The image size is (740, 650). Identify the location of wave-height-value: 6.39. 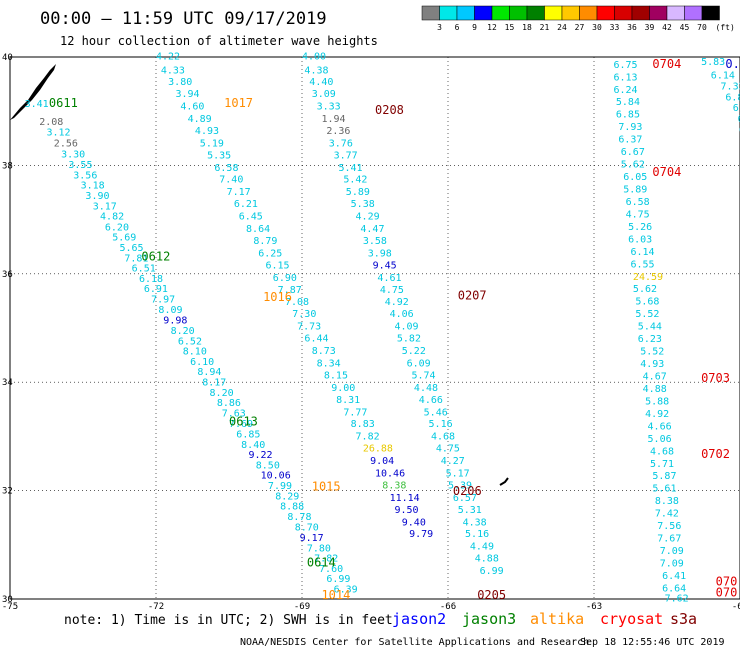
(346, 589).